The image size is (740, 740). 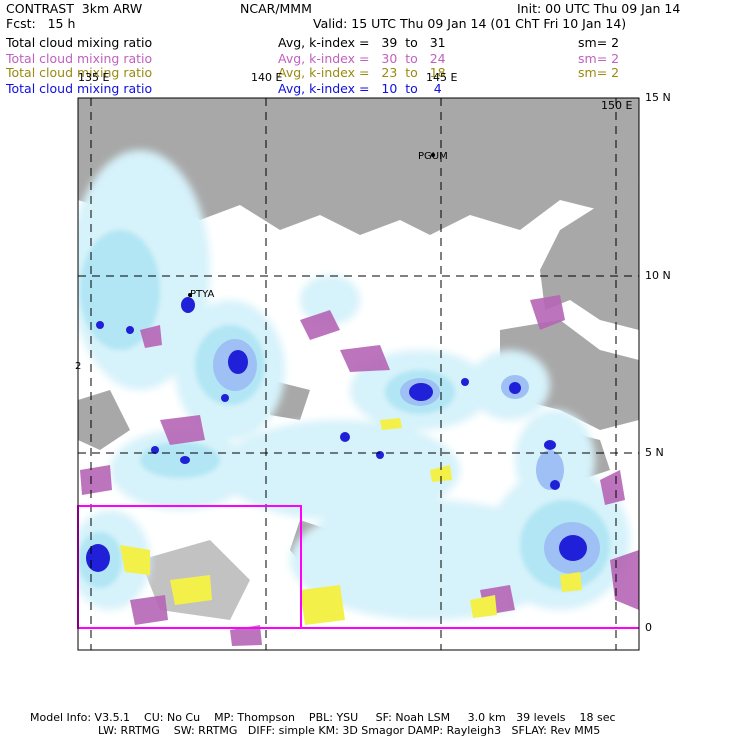 I want to click on edge-marker: 2, so click(x=78, y=366).